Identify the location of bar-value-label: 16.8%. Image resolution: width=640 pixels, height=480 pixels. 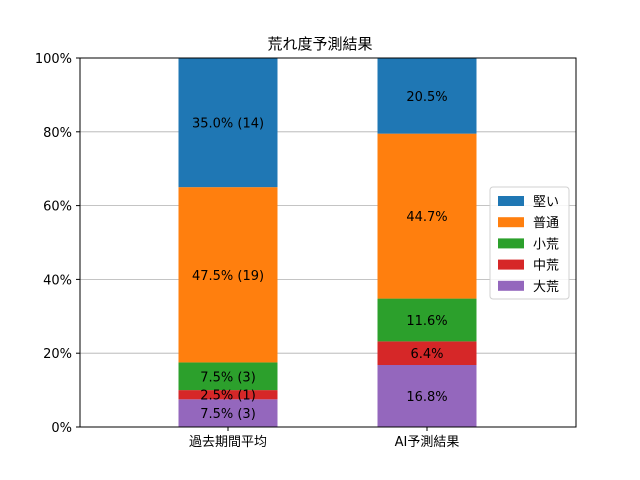
(426, 397).